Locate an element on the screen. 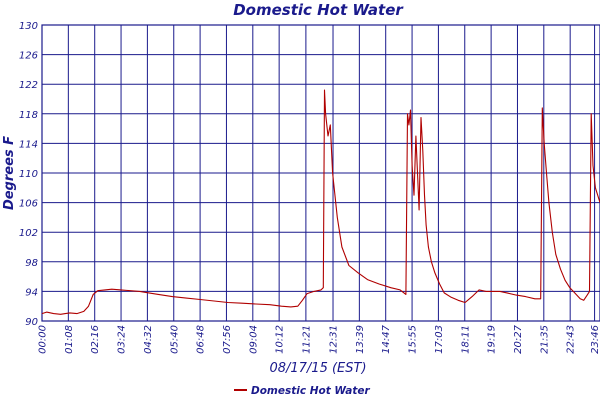 The image size is (600, 400). x-tick-label: 03:24 is located at coordinates (122, 339).